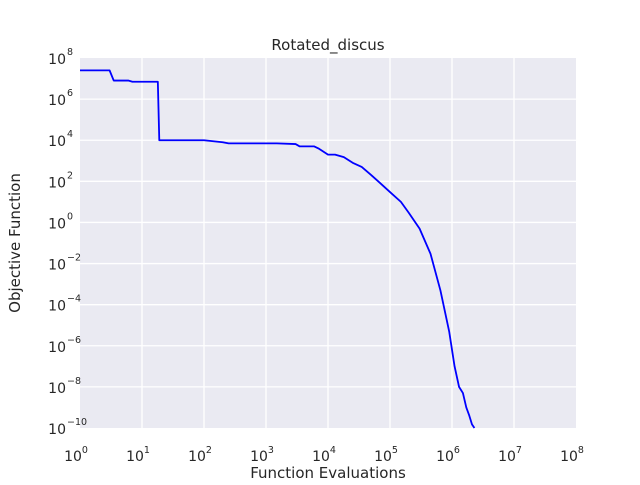  I want to click on chart-title: Rotated_discus, so click(327, 45).